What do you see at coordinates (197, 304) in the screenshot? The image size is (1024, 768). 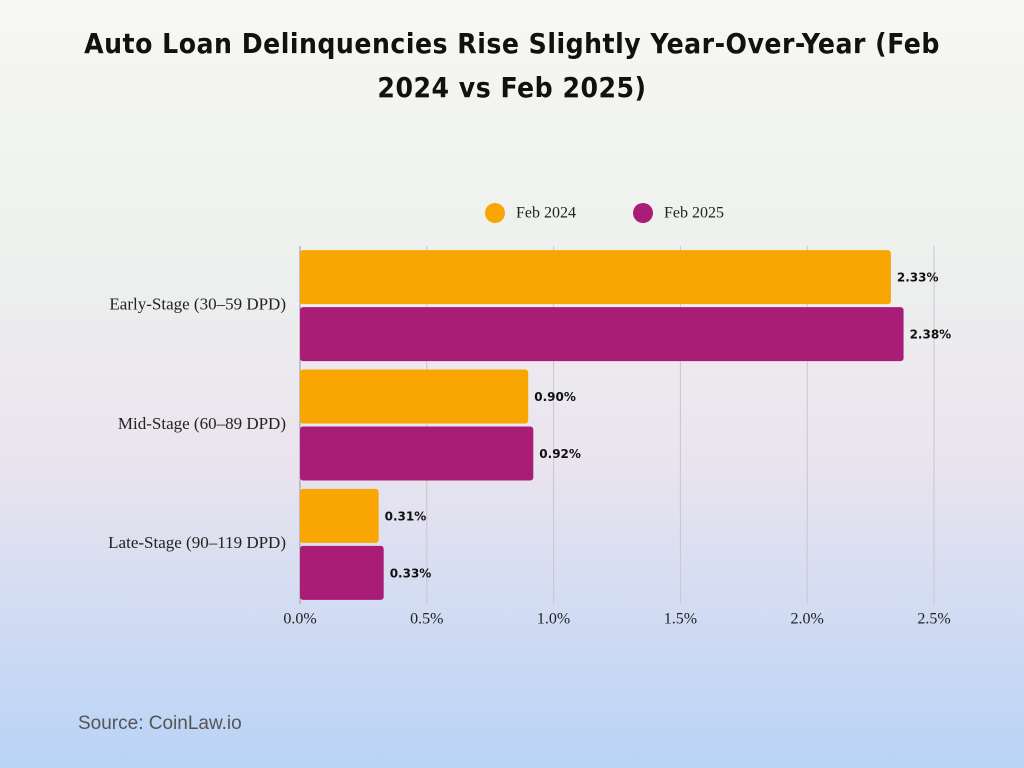 I see `y-tick-label: Early-Stage (30–59 DPD)` at bounding box center [197, 304].